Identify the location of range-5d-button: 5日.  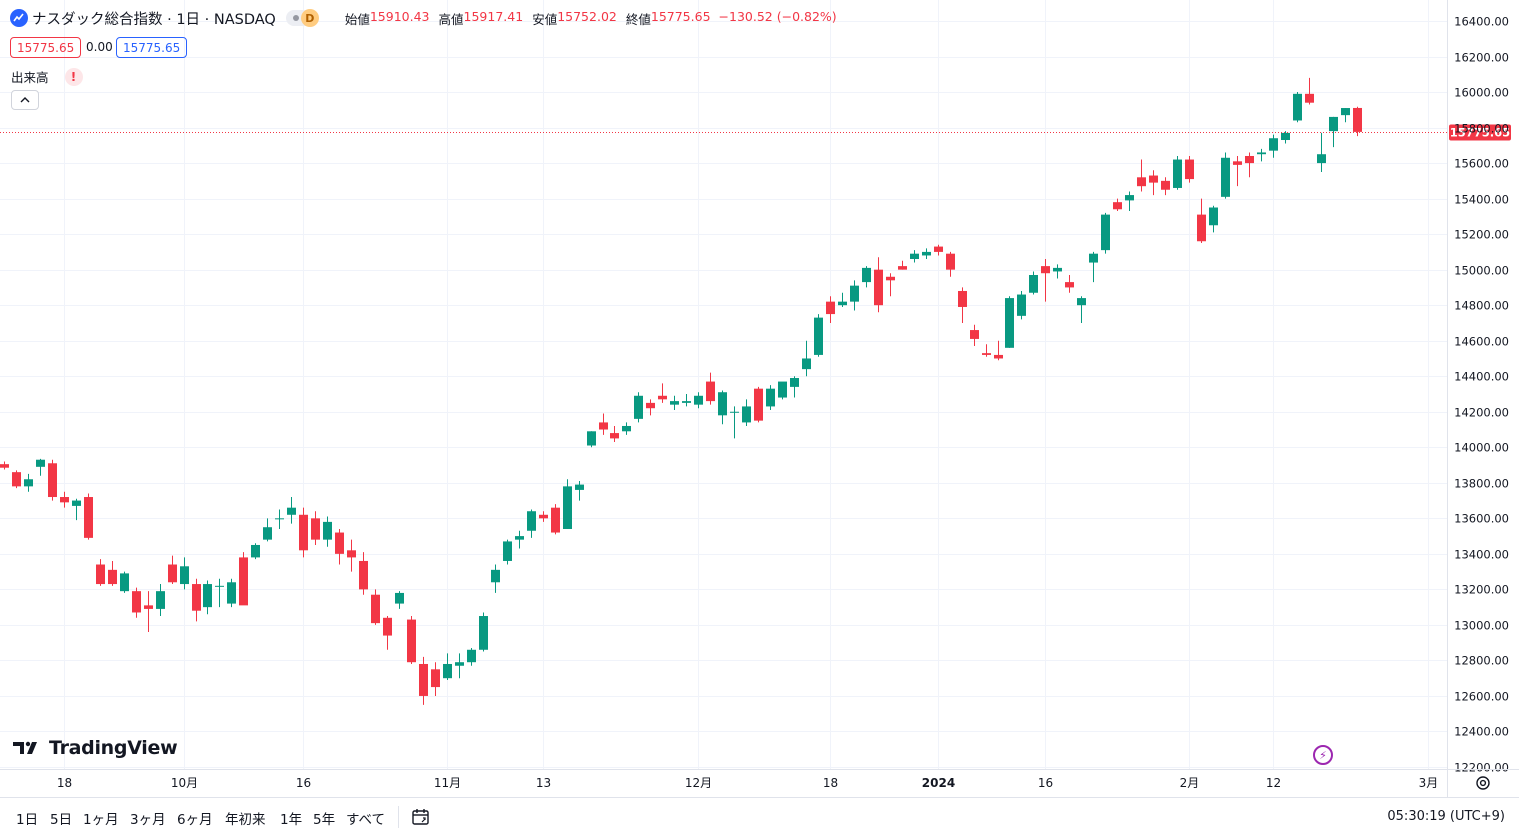
(61, 820).